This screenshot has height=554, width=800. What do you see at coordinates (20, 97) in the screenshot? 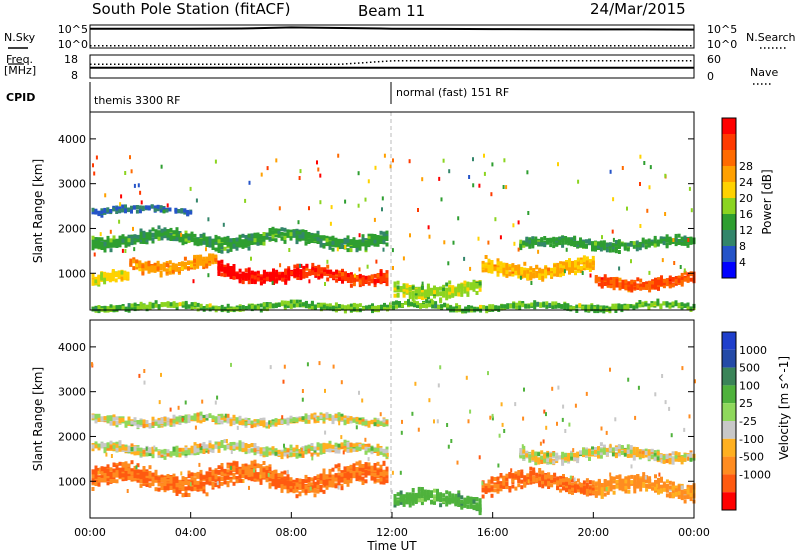
I see `cpid-label: CPID` at bounding box center [20, 97].